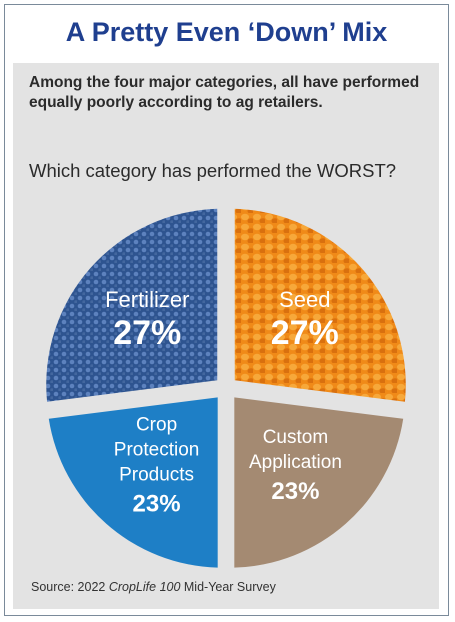 The width and height of the screenshot is (455, 622). Describe the element at coordinates (70, 587) in the screenshot. I see `source-prefix: Source: 2022` at that location.